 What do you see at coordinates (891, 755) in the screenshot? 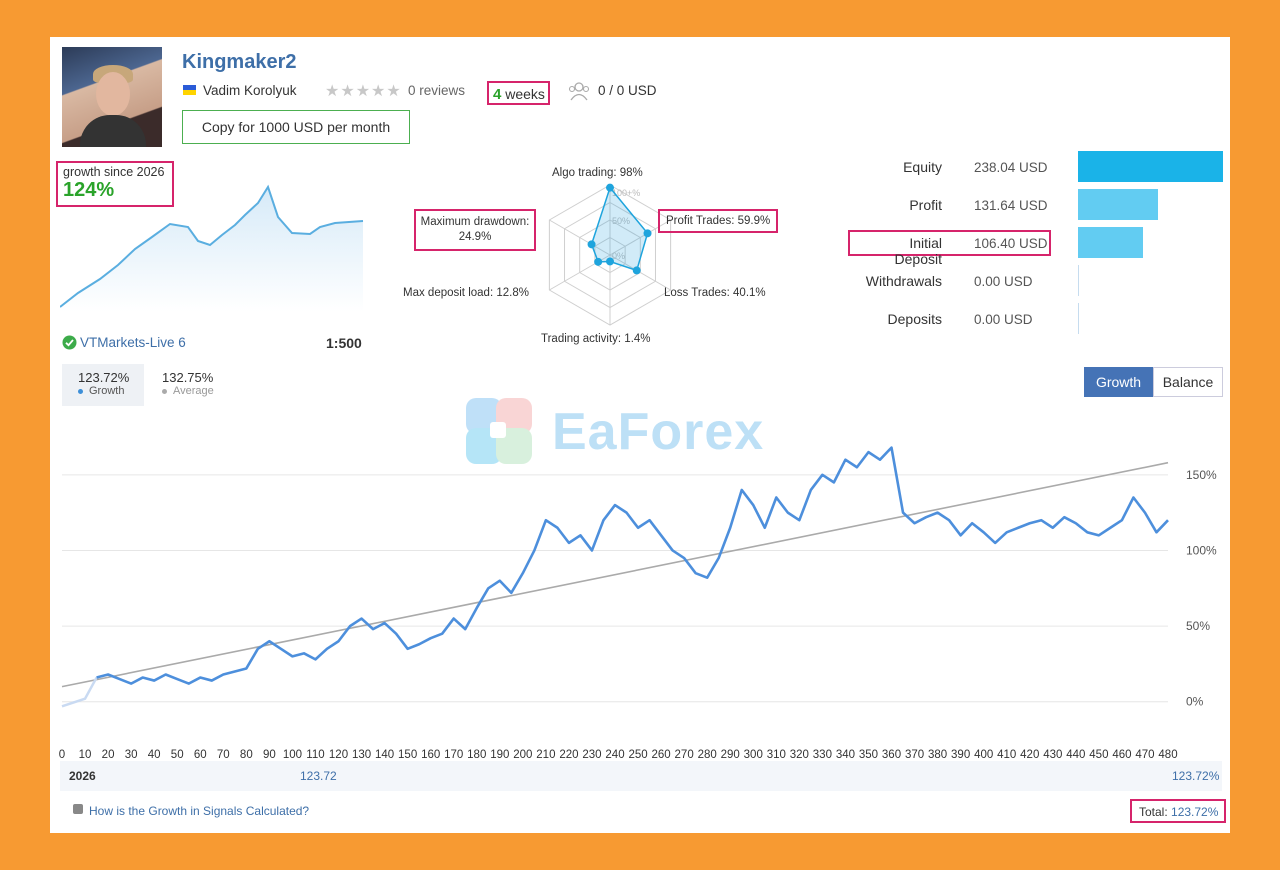
I see `x-tick-label: 360` at bounding box center [891, 755].